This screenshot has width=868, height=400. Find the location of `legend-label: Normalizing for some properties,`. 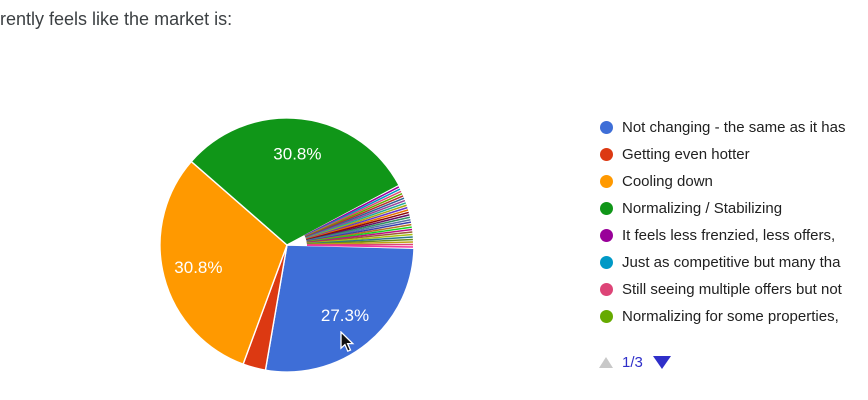

legend-label: Normalizing for some properties, is located at coordinates (730, 316).